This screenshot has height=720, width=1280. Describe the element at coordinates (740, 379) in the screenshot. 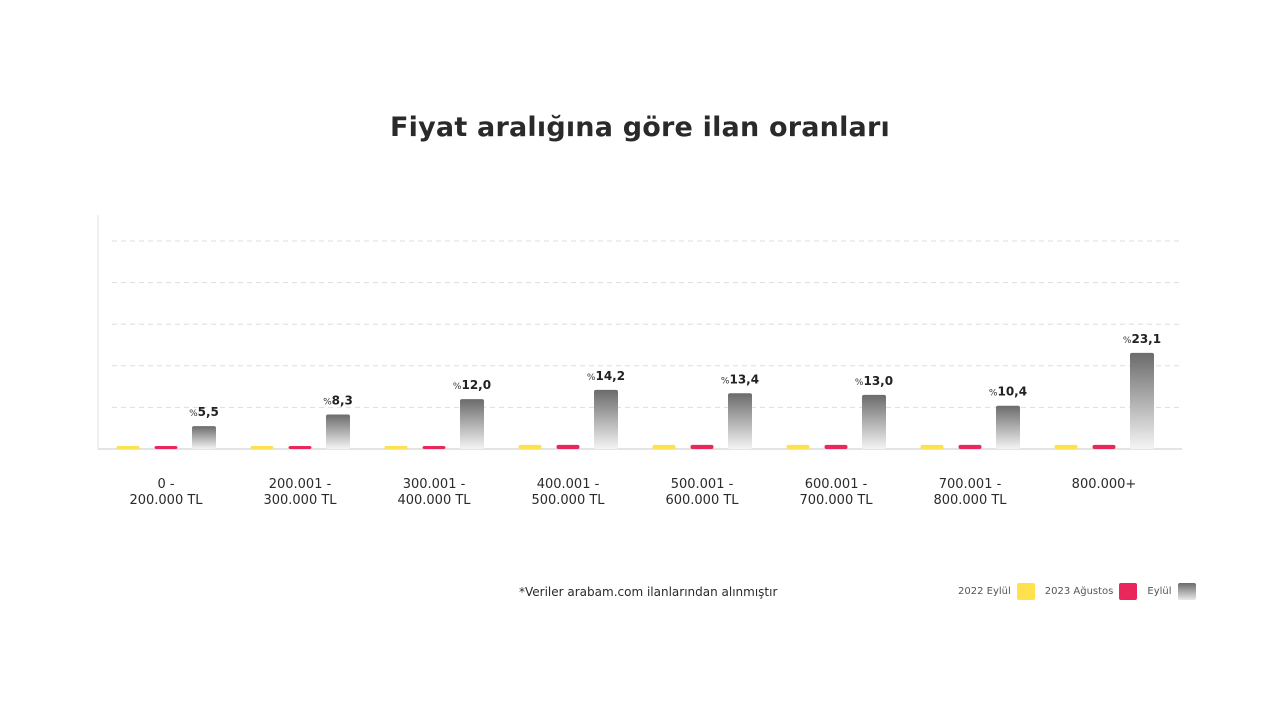

I see `data-label: %13,4` at that location.